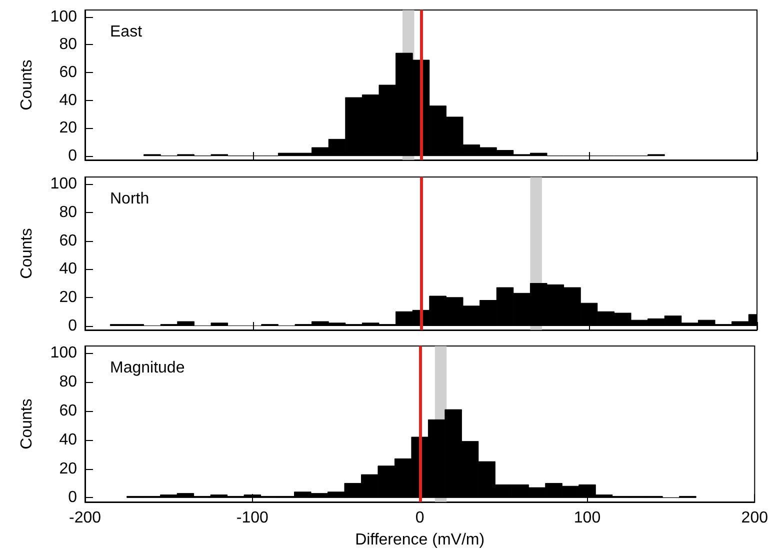 This screenshot has width=771, height=554. What do you see at coordinates (252, 518) in the screenshot?
I see `x-tick-label: -100` at bounding box center [252, 518].